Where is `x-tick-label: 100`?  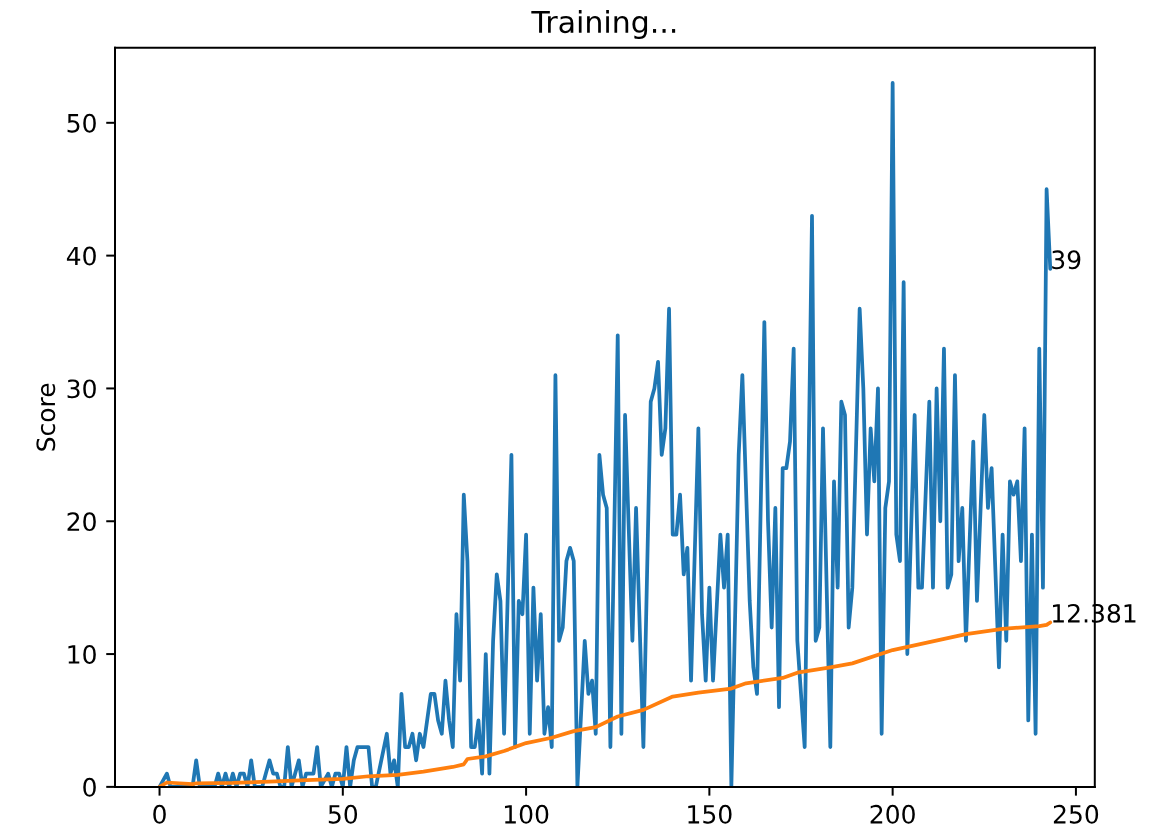 x-tick-label: 100 is located at coordinates (526, 814).